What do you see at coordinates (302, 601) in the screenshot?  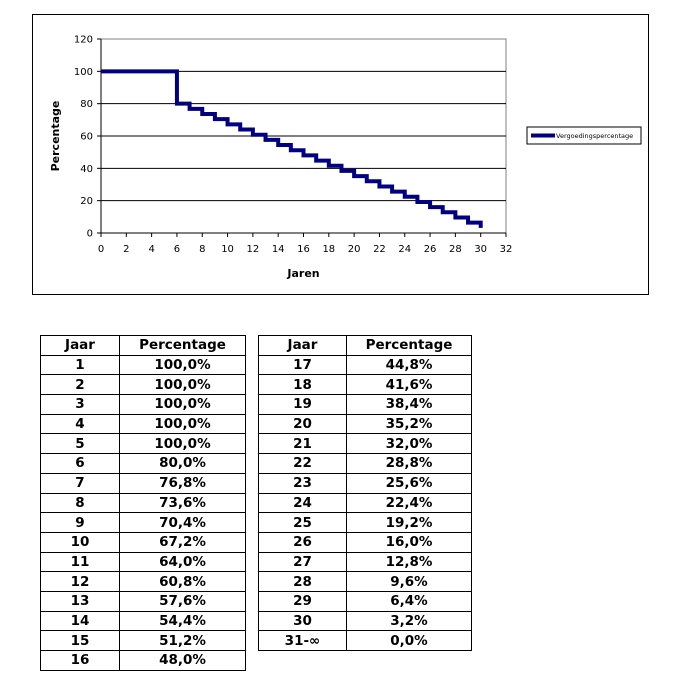 I see `cell-jaar: 29` at bounding box center [302, 601].